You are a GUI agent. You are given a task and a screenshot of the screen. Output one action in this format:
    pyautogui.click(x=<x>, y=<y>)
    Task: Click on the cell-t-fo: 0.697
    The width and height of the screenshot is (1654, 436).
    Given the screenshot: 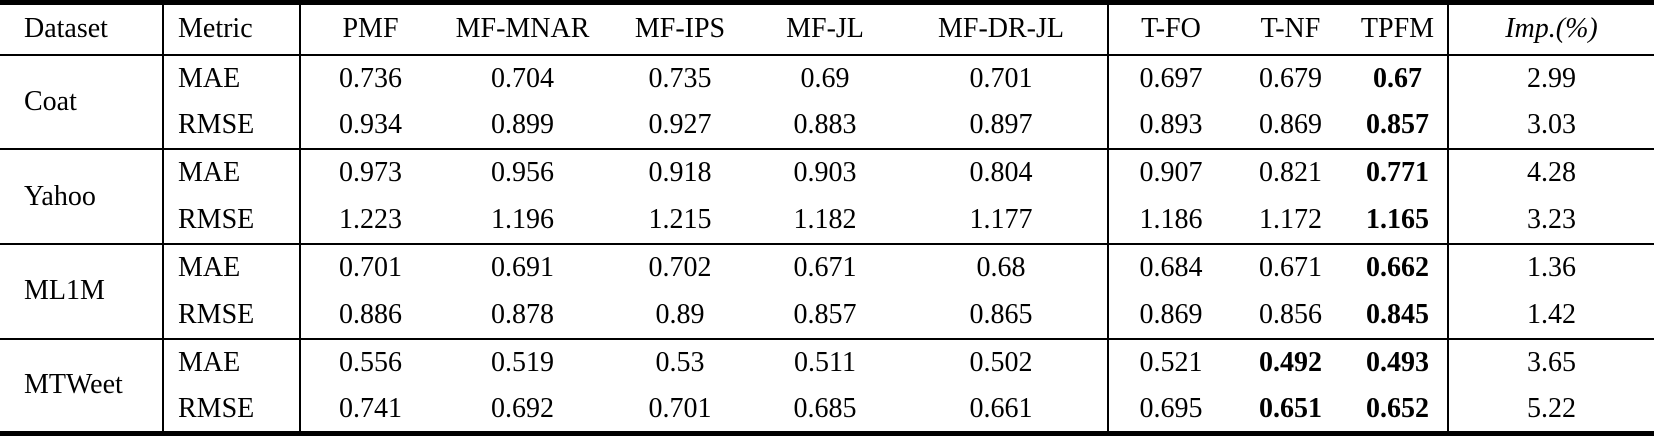 What is the action you would take?
    pyautogui.click(x=1171, y=78)
    